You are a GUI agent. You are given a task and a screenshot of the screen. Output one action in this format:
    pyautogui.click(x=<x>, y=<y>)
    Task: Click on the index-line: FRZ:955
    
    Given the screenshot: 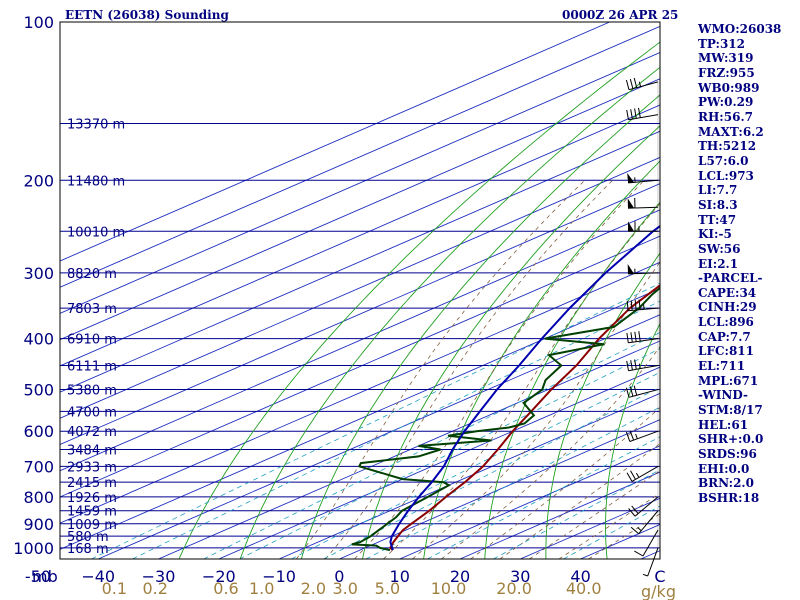 What is the action you would take?
    pyautogui.click(x=726, y=72)
    